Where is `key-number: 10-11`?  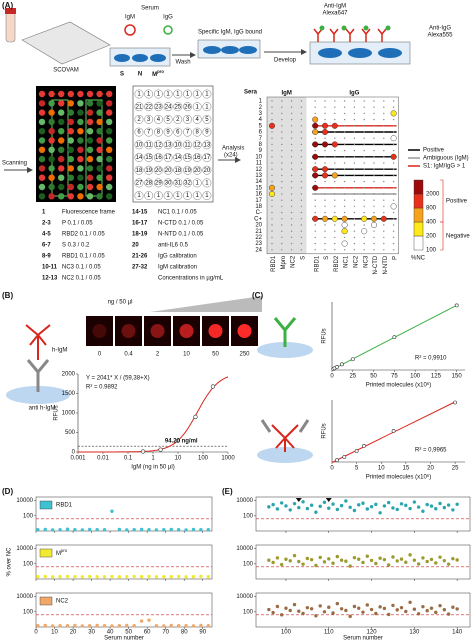 key-number: 10-11 is located at coordinates (50, 268).